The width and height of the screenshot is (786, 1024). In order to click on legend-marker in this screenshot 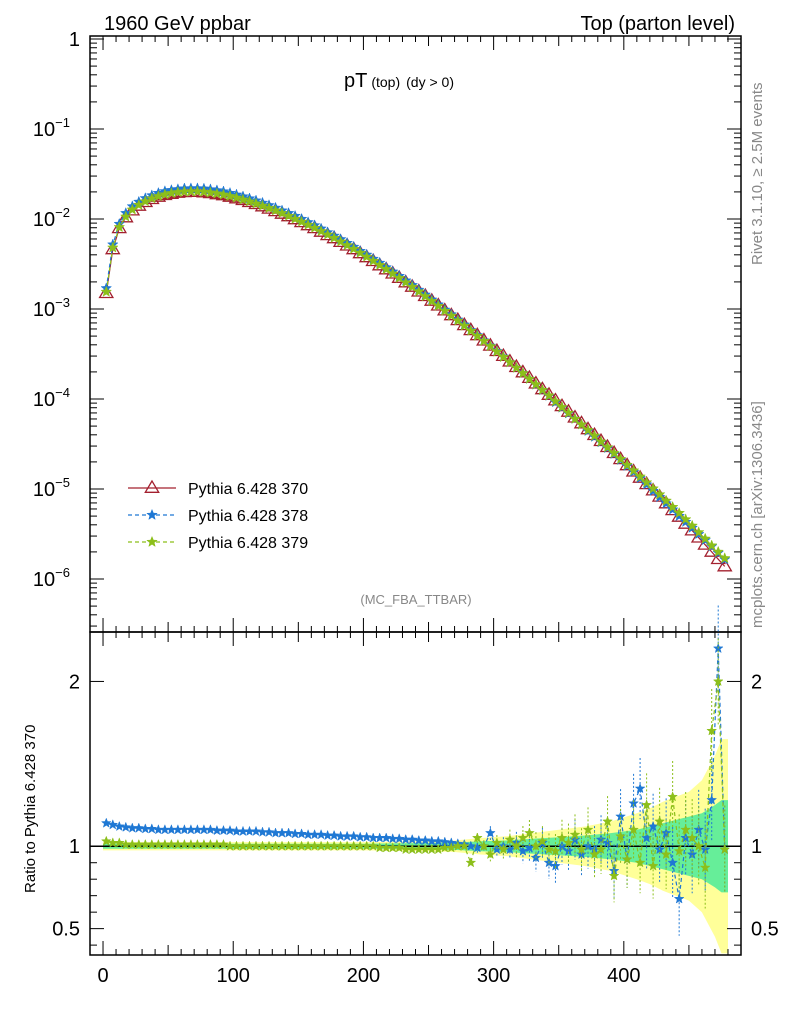, I will do `click(152, 486)`.